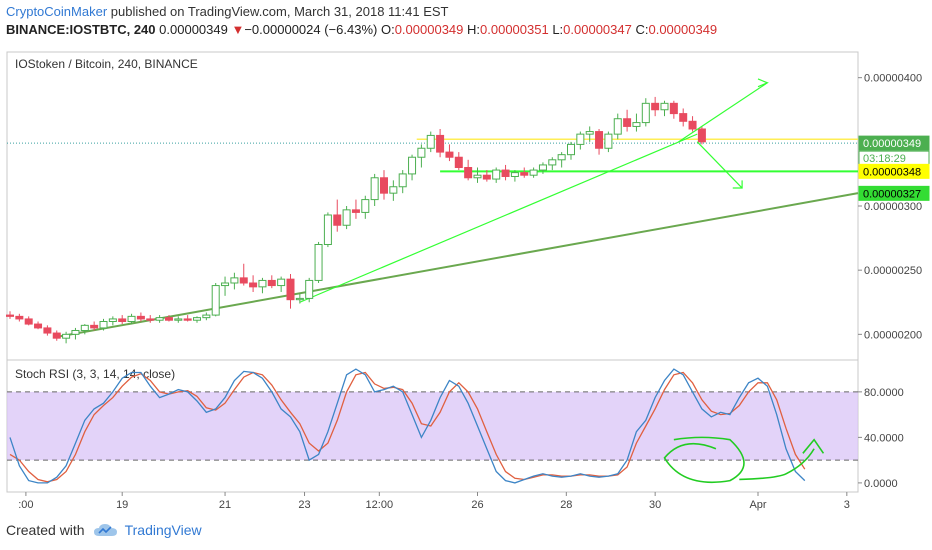 This screenshot has height=550, width=932. What do you see at coordinates (432, 426) in the screenshot?
I see `stoch-band` at bounding box center [432, 426].